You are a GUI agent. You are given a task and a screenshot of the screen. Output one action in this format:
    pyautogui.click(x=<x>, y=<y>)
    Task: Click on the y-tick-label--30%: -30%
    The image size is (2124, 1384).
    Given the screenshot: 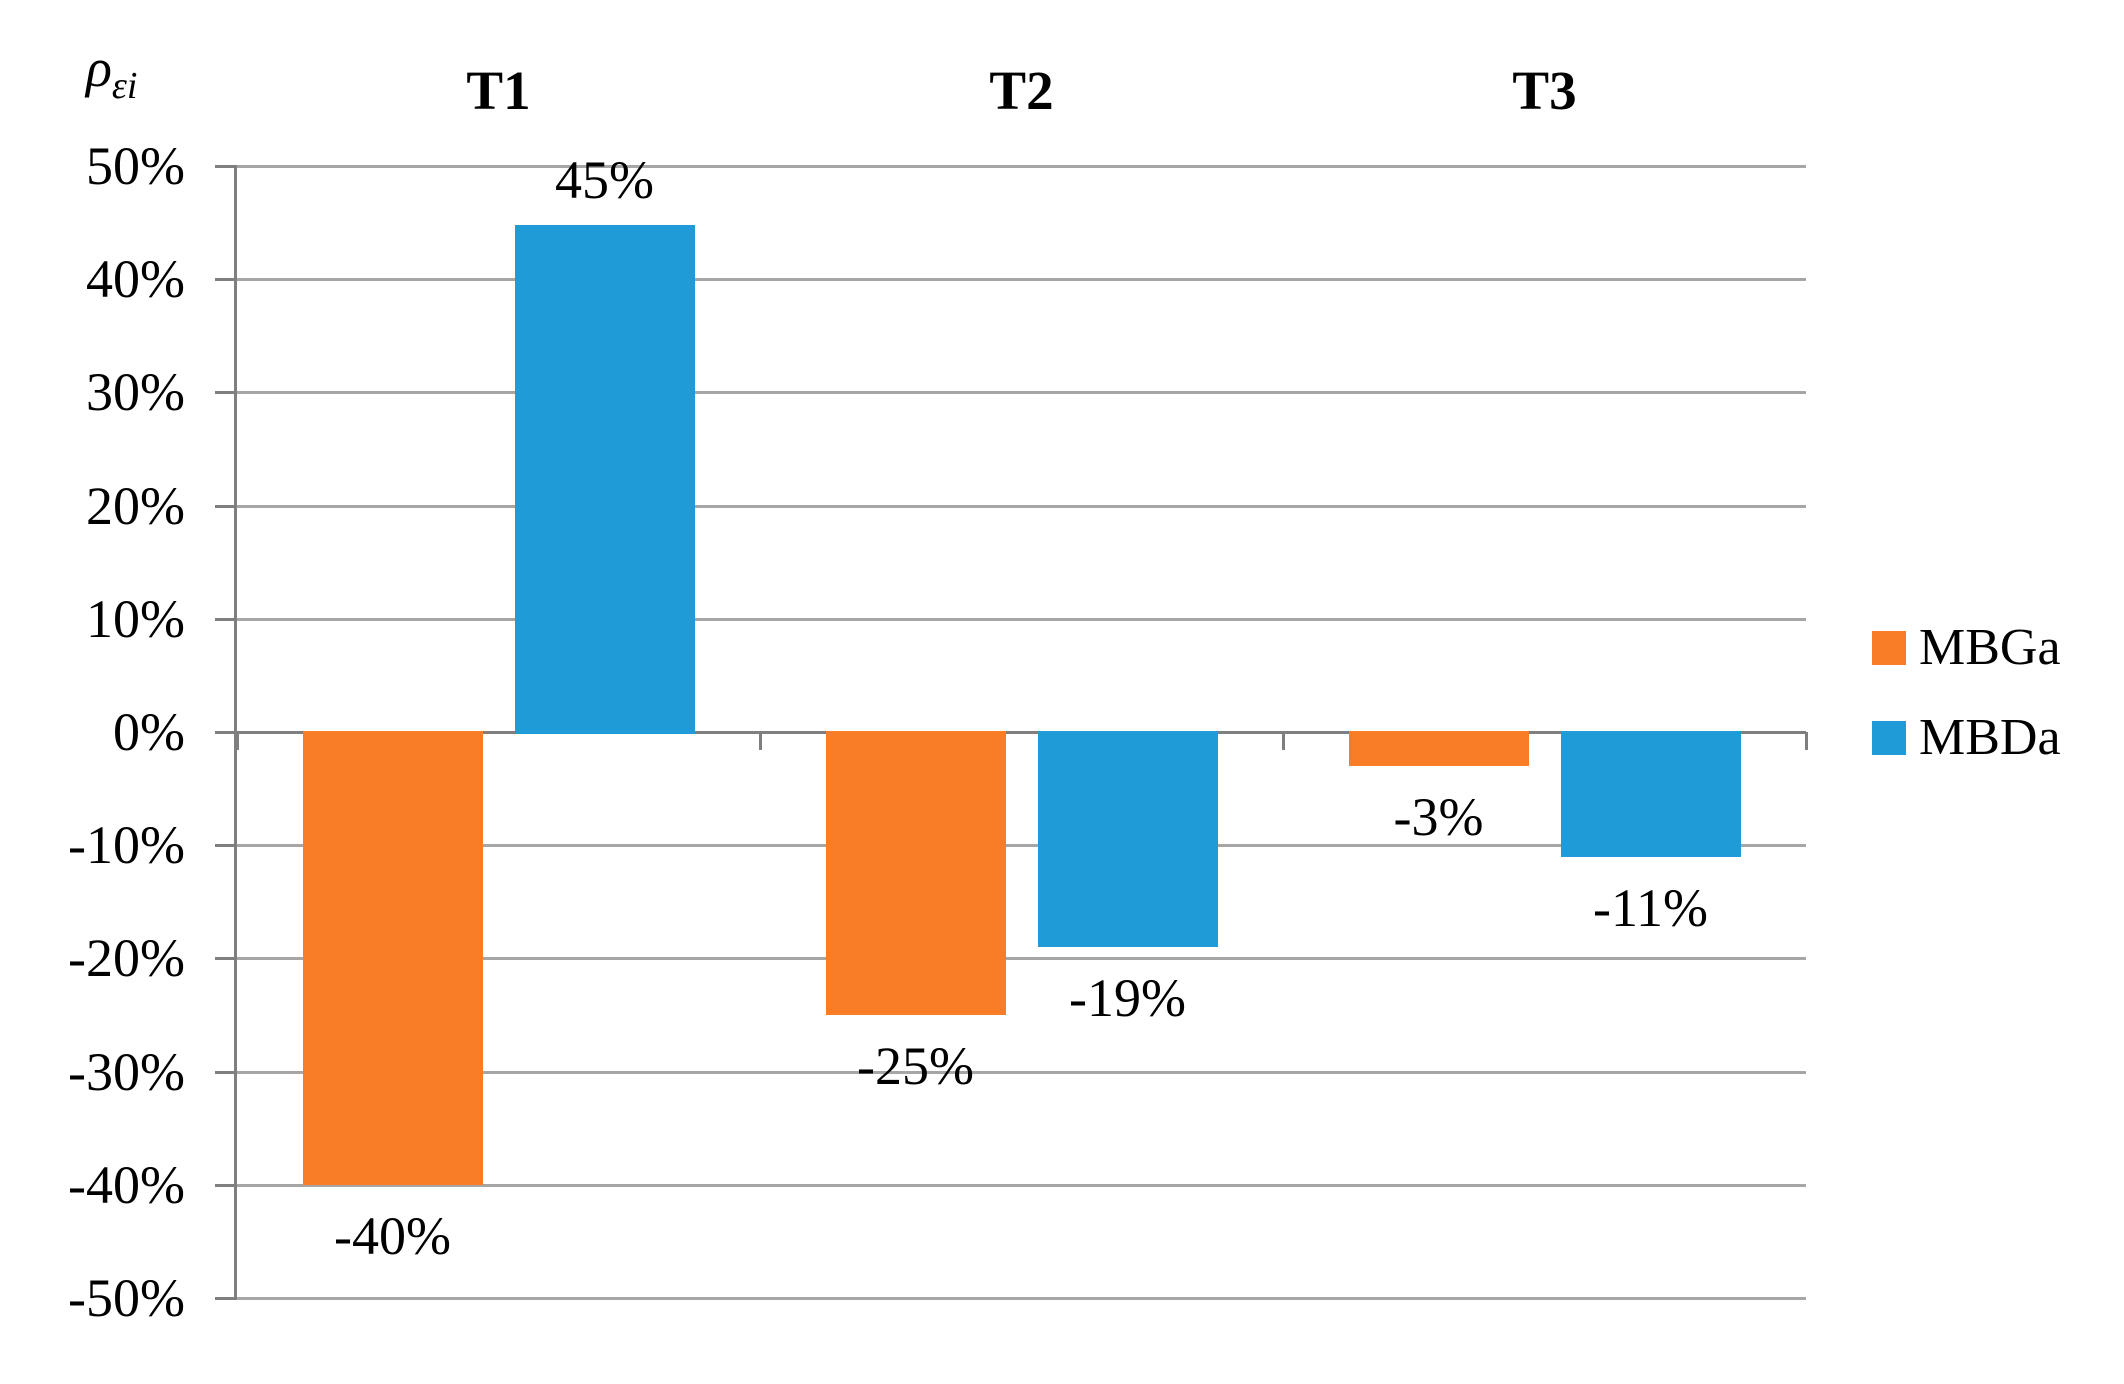 What is the action you would take?
    pyautogui.click(x=126, y=1071)
    